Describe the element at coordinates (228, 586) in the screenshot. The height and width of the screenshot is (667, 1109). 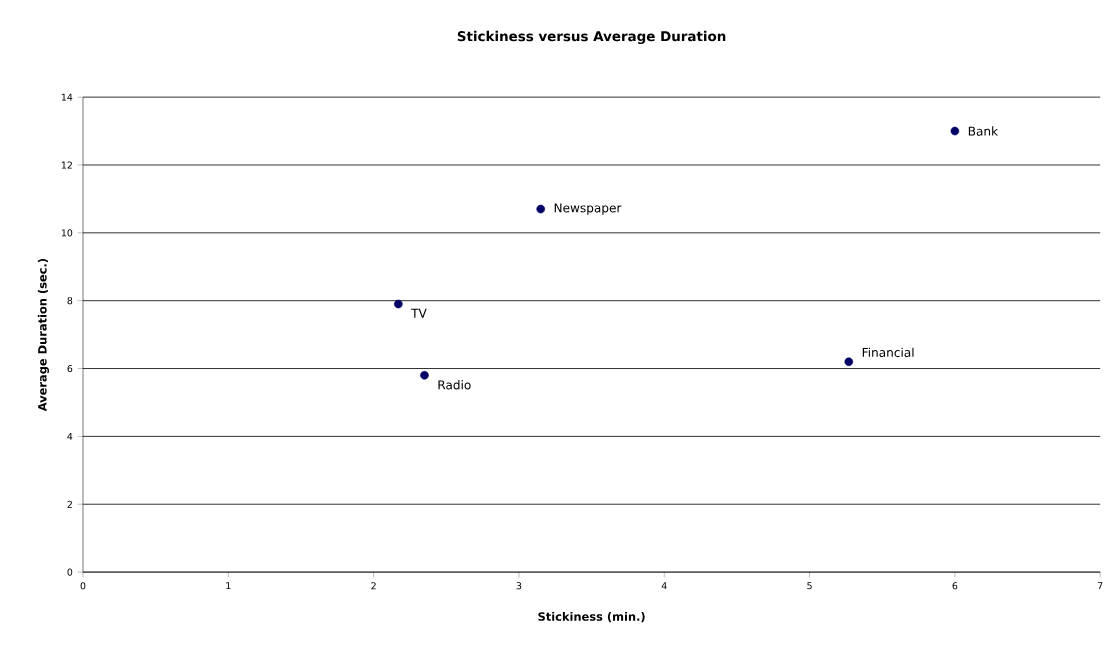
I see `x-tick-label: 1` at that location.